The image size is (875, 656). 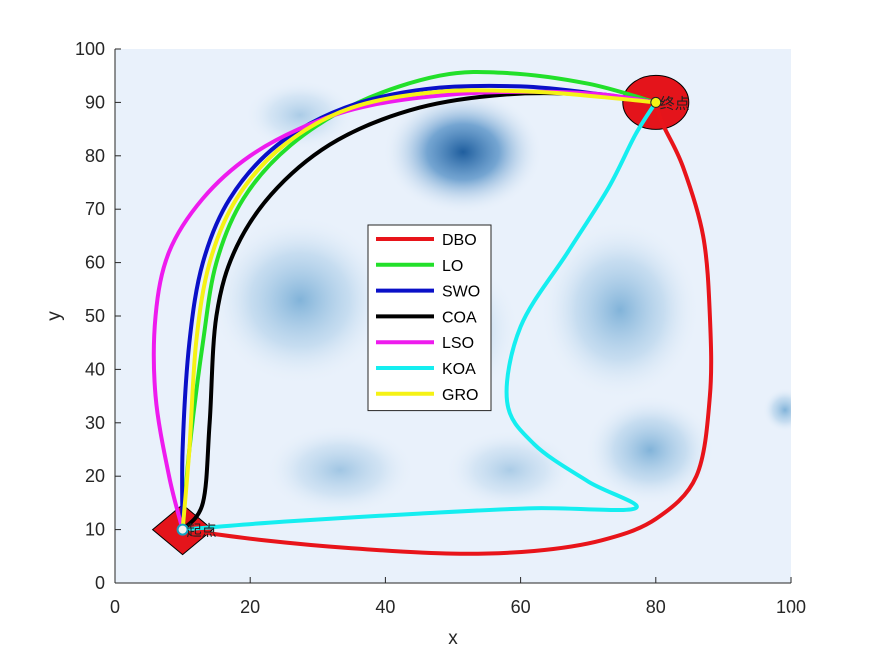 I want to click on y-tick-label: 80, so click(x=95, y=156).